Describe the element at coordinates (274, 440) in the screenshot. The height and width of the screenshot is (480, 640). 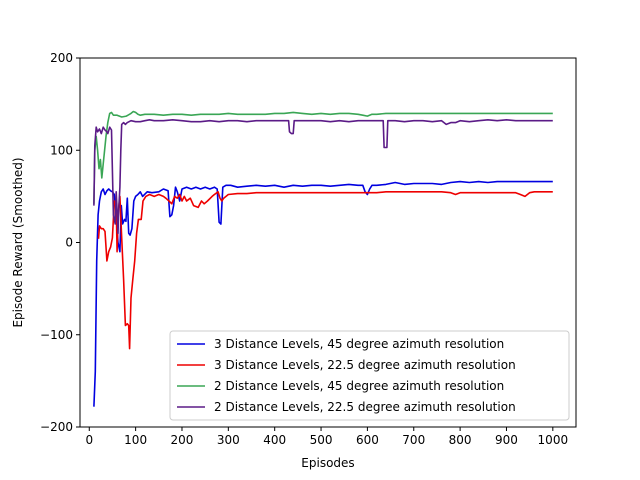
I see `x-tick-label: 400` at that location.